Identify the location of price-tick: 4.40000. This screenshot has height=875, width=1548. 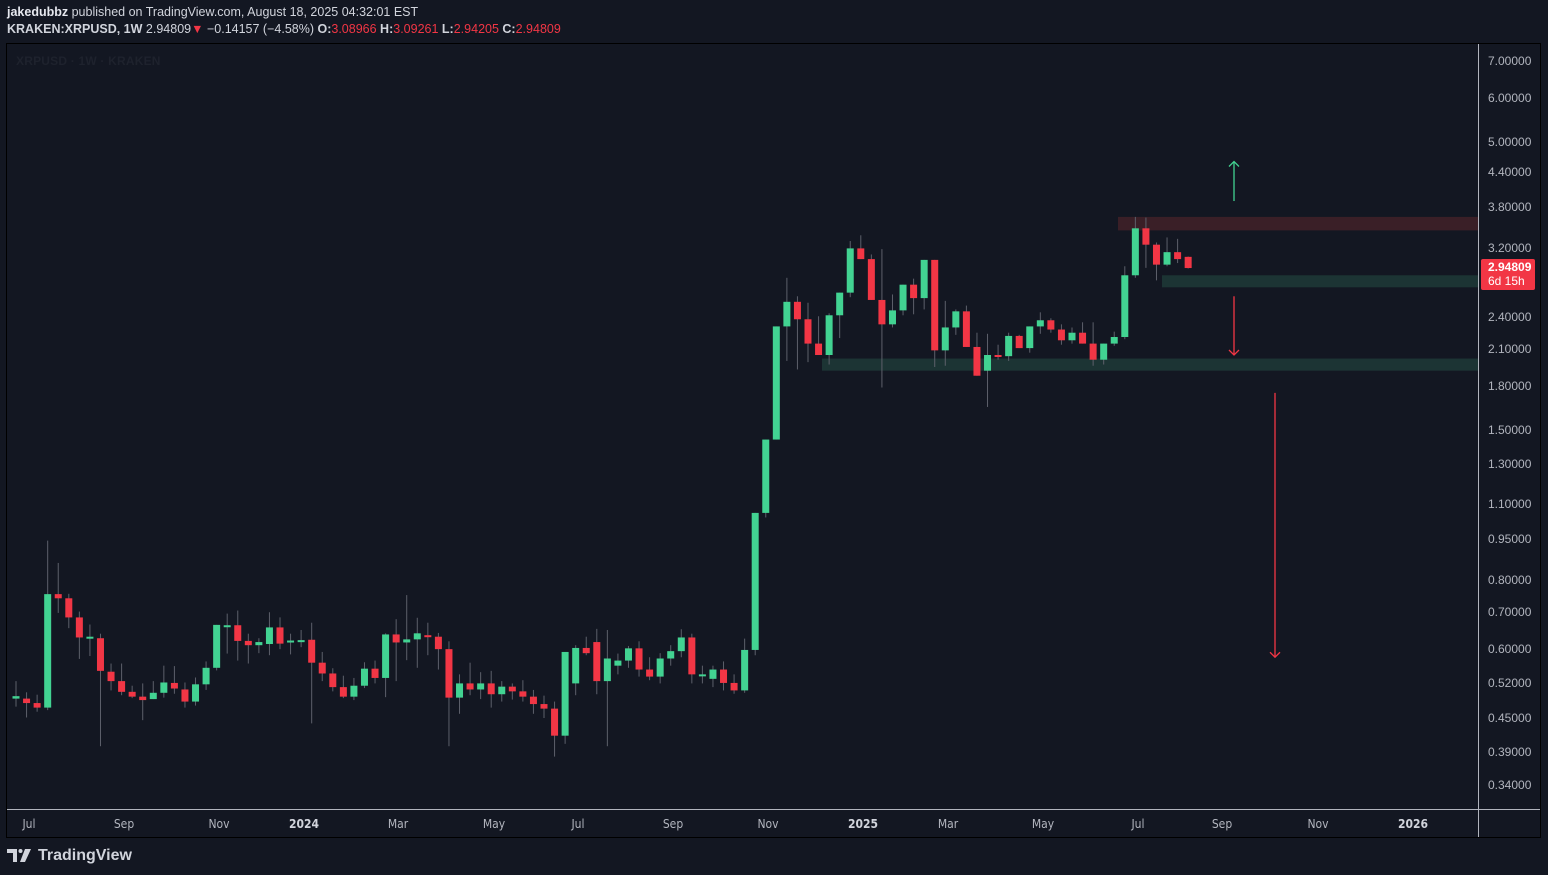
(1510, 172).